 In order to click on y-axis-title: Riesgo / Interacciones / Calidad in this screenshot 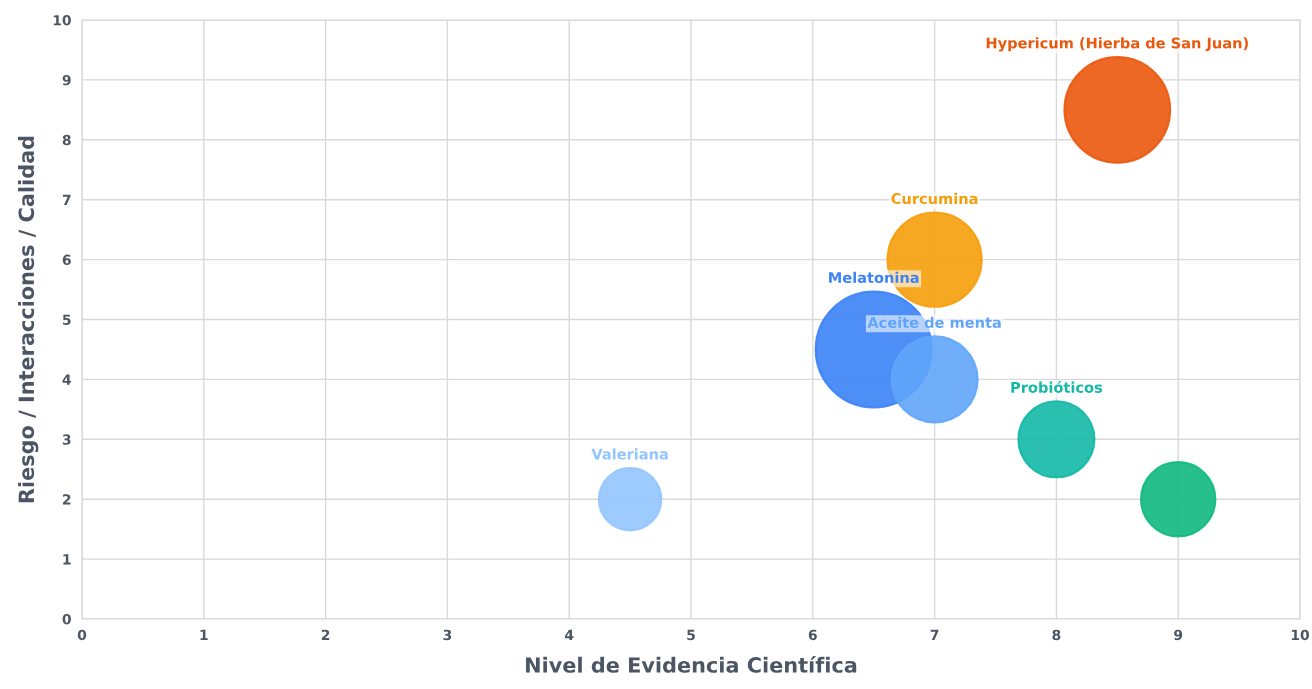, I will do `click(28, 319)`.